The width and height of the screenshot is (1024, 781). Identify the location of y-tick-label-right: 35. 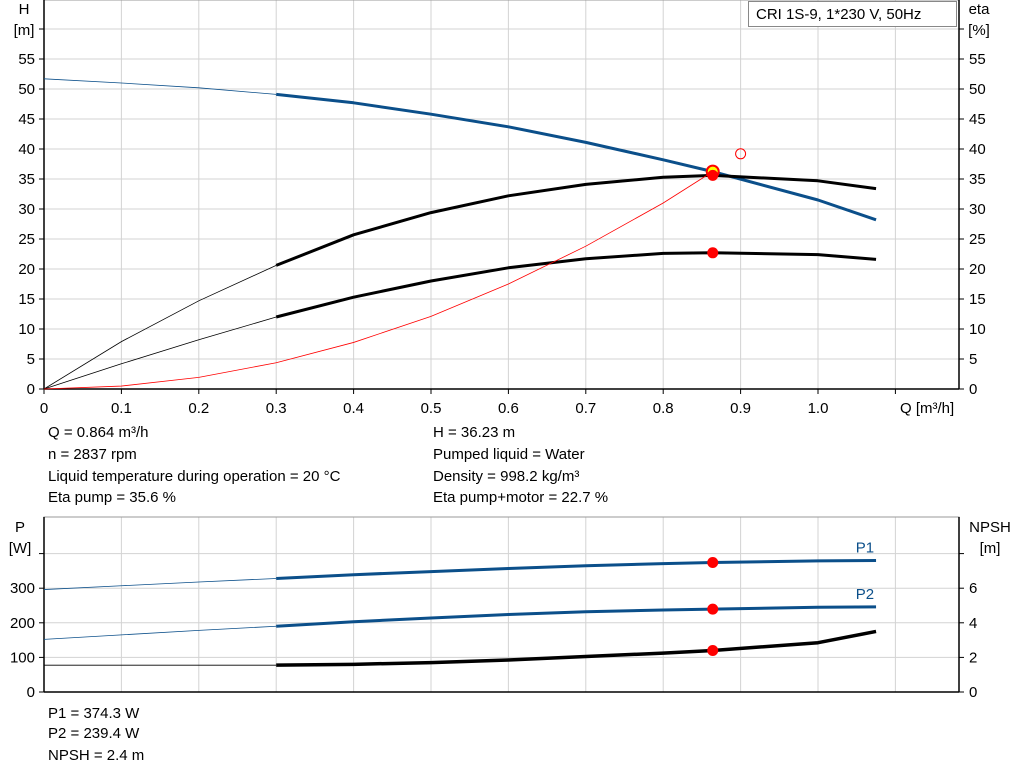
(977, 179).